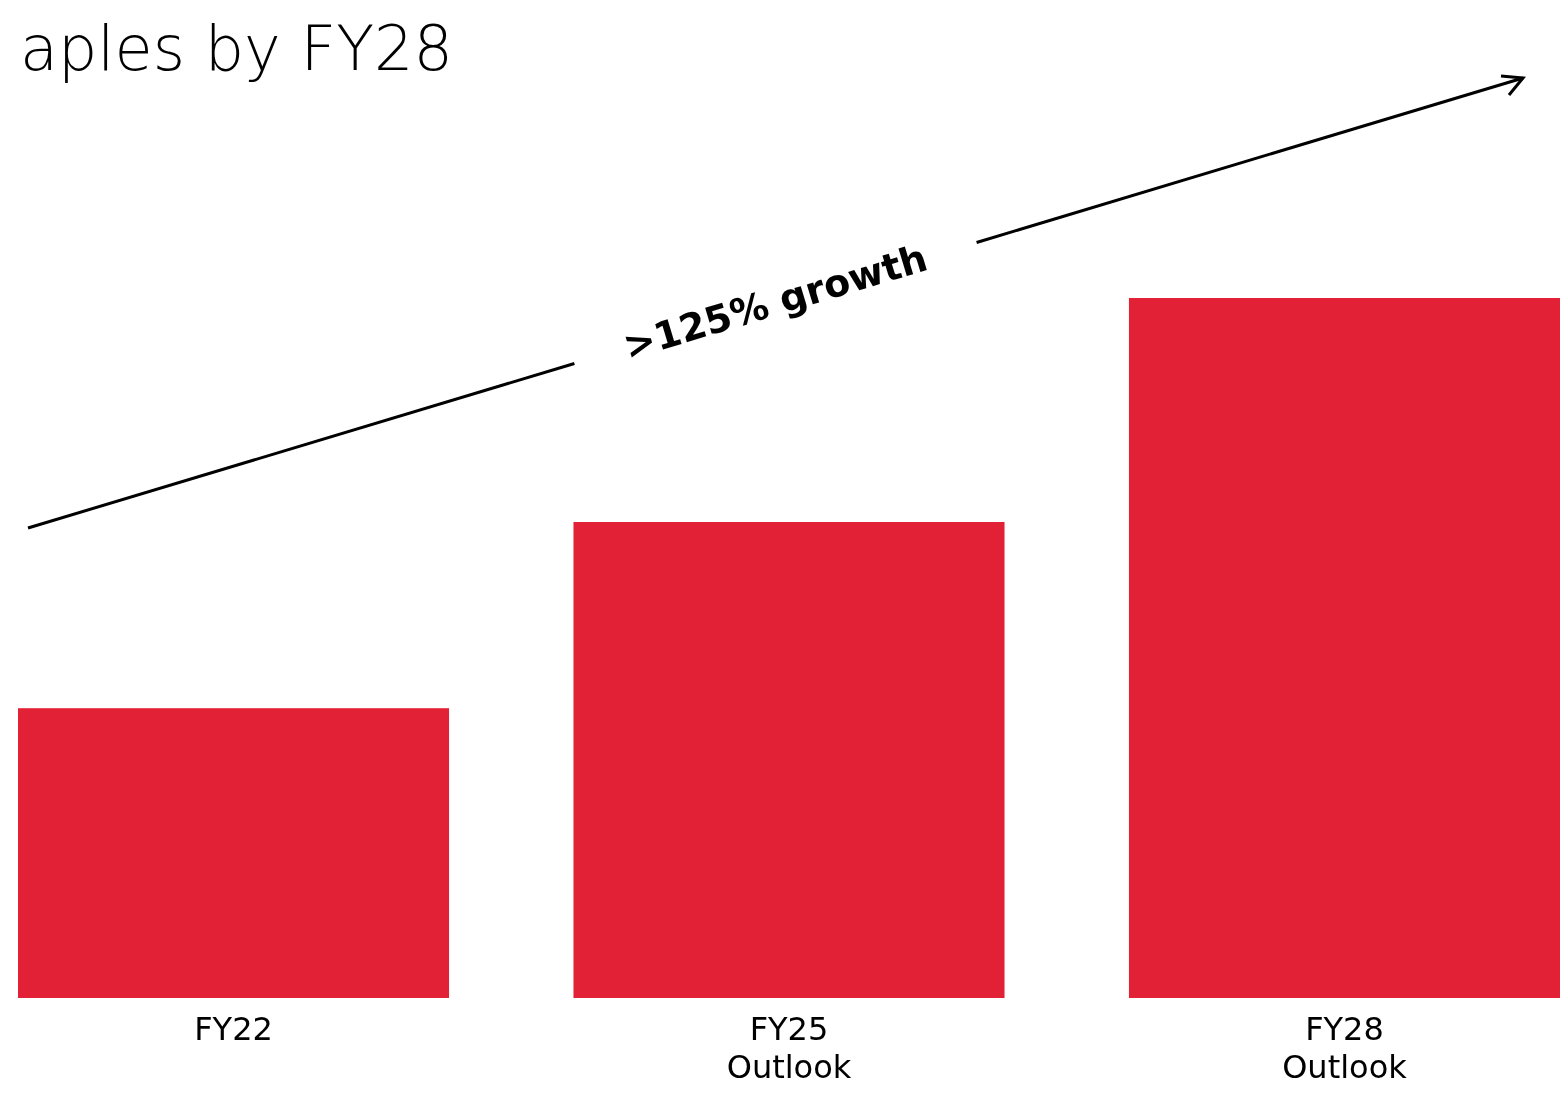  What do you see at coordinates (789, 1048) in the screenshot?
I see `x-tick-label: FY25 Outlook` at bounding box center [789, 1048].